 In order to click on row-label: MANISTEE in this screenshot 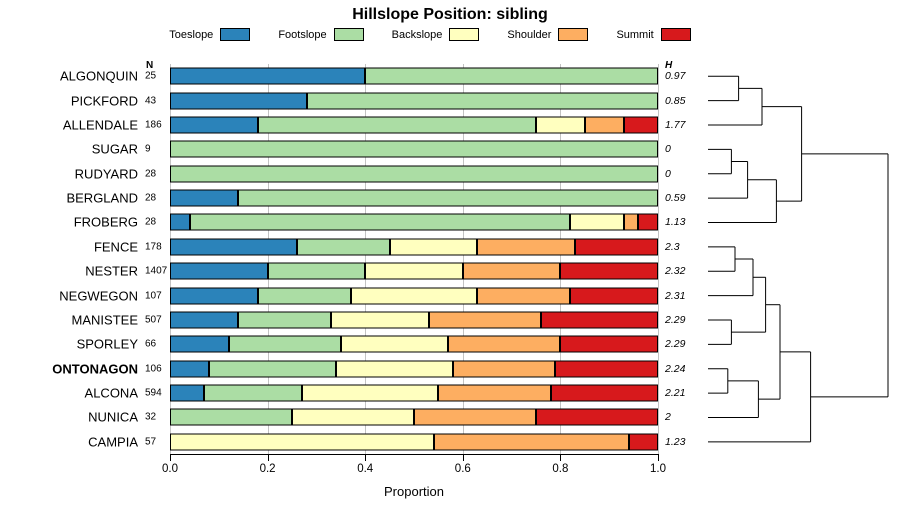, I will do `click(104, 320)`.